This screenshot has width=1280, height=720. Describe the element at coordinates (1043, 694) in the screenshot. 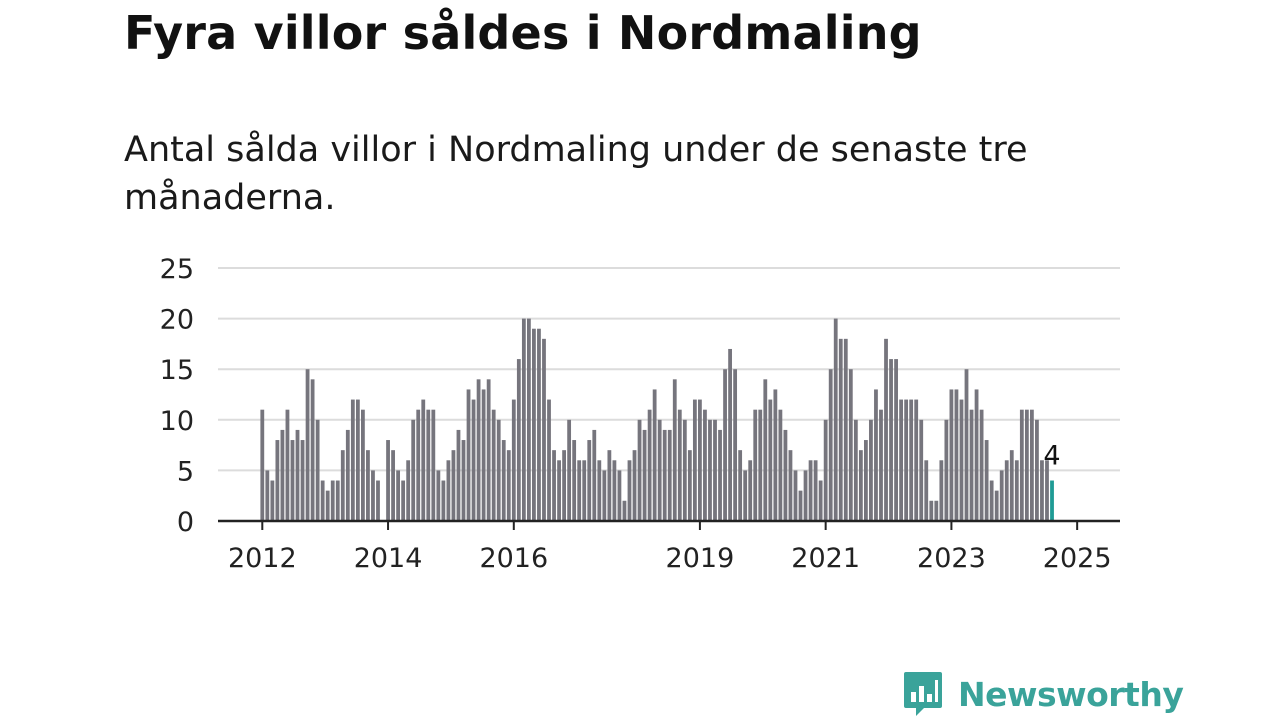

I see `newsworthy-logo: Newsworthy` at that location.